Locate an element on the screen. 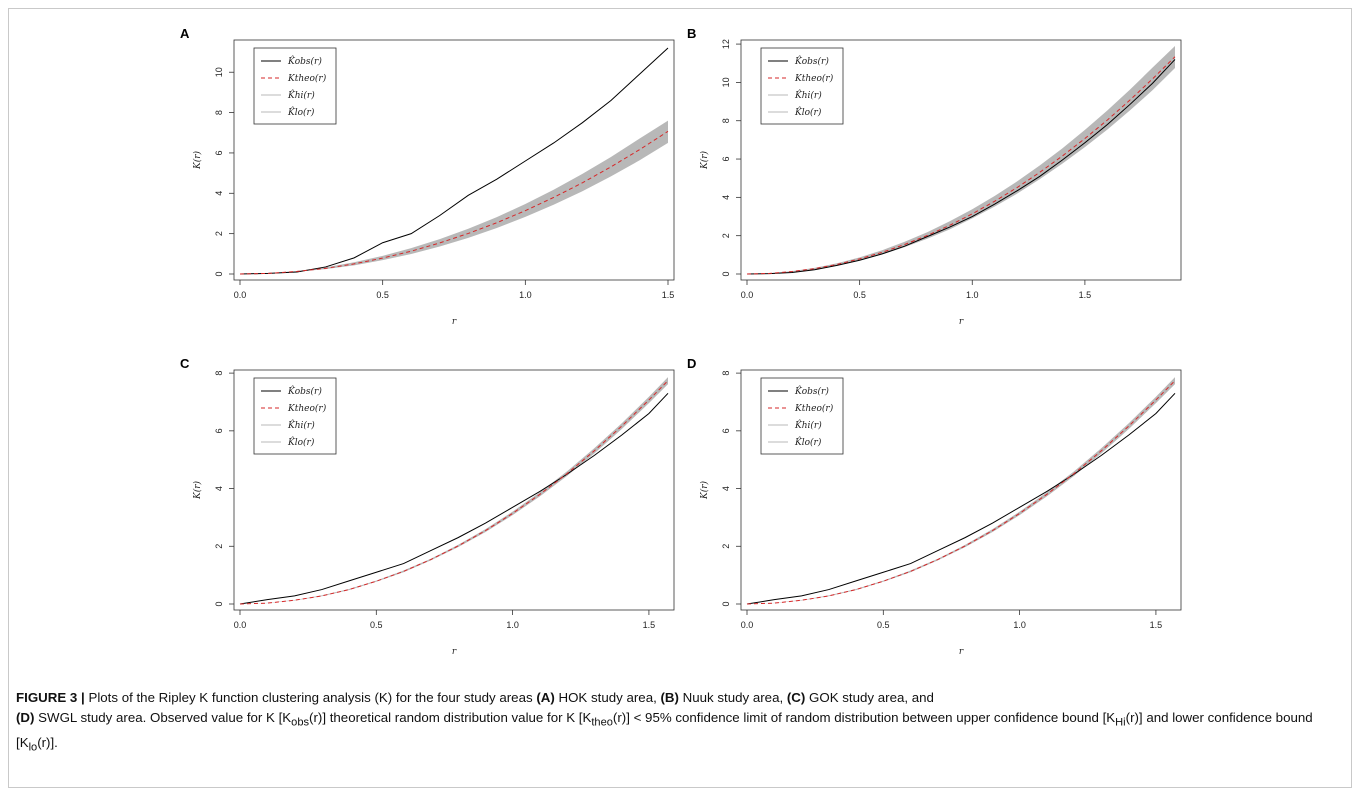 This screenshot has width=1362, height=796. y-tick-label: 12 is located at coordinates (726, 44).